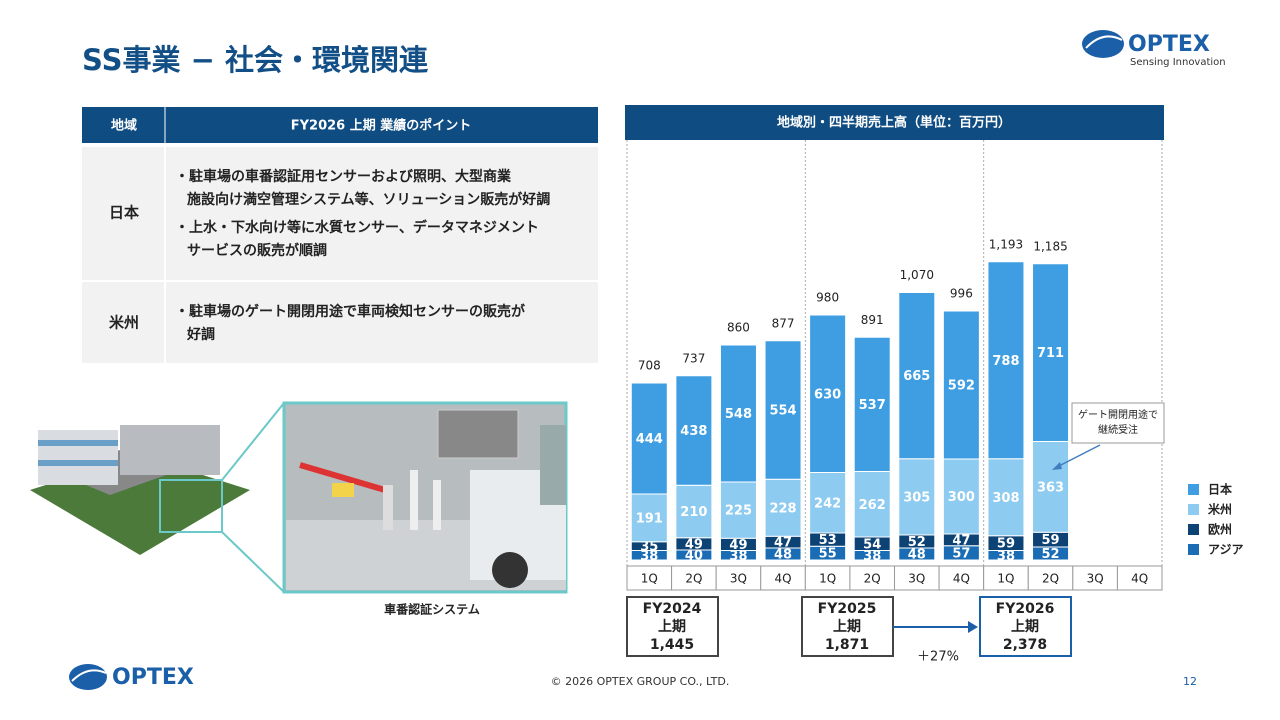 The height and width of the screenshot is (720, 1280). I want to click on legend-label: 米州, so click(1220, 509).